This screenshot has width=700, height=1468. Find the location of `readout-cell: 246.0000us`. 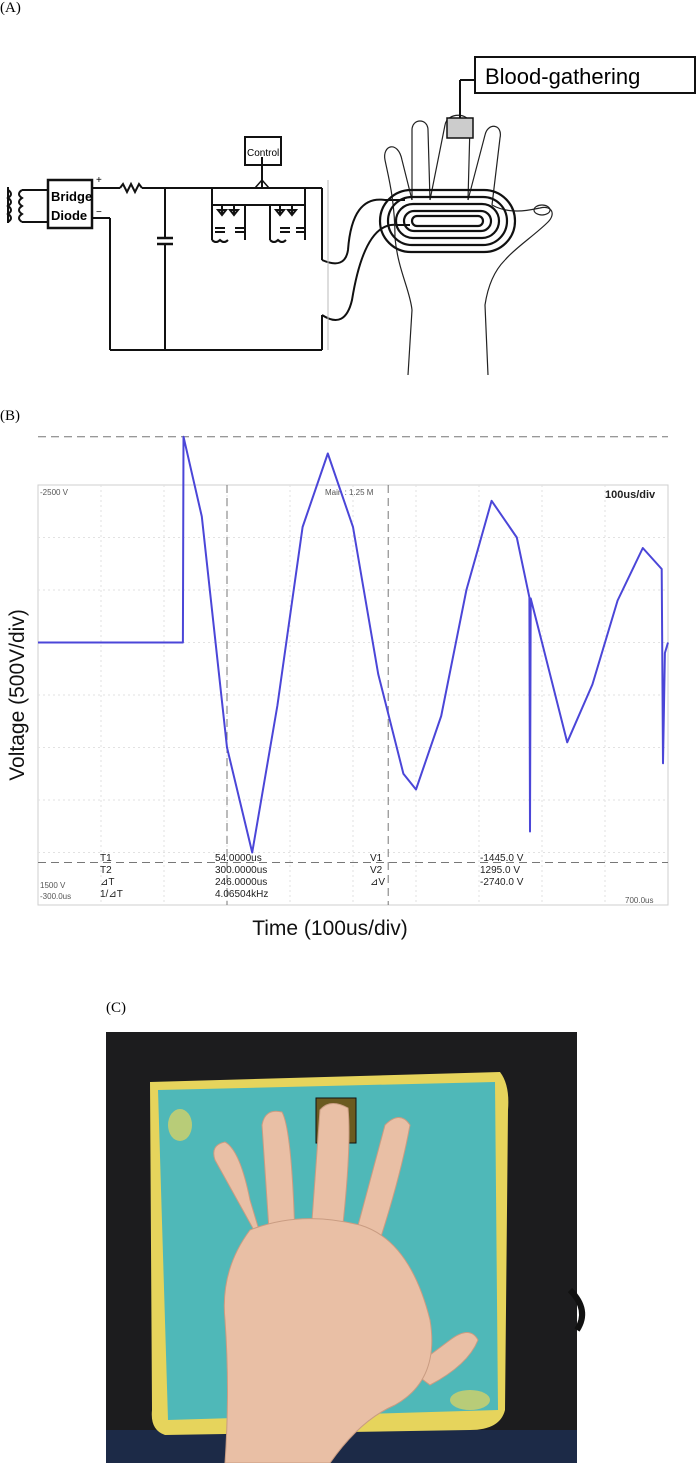

readout-cell: 246.0000us is located at coordinates (241, 882).